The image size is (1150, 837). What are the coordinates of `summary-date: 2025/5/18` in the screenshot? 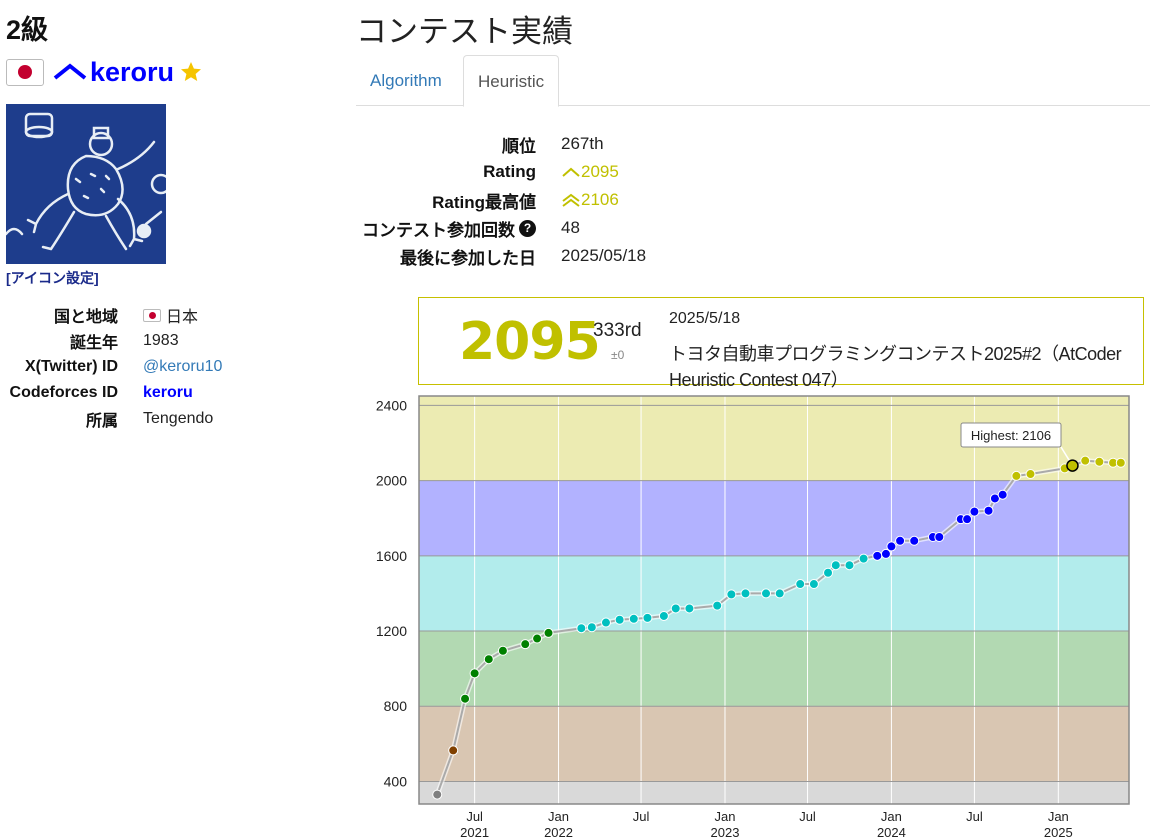 It's located at (705, 318).